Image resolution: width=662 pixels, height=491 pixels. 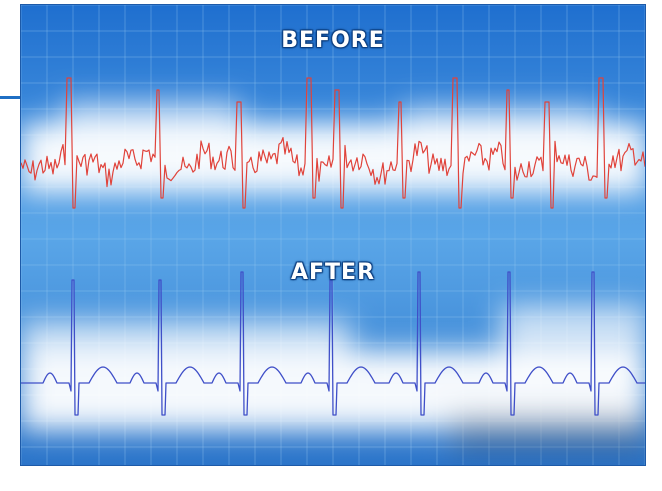 I want to click on before-label: BEFORE, so click(x=333, y=40).